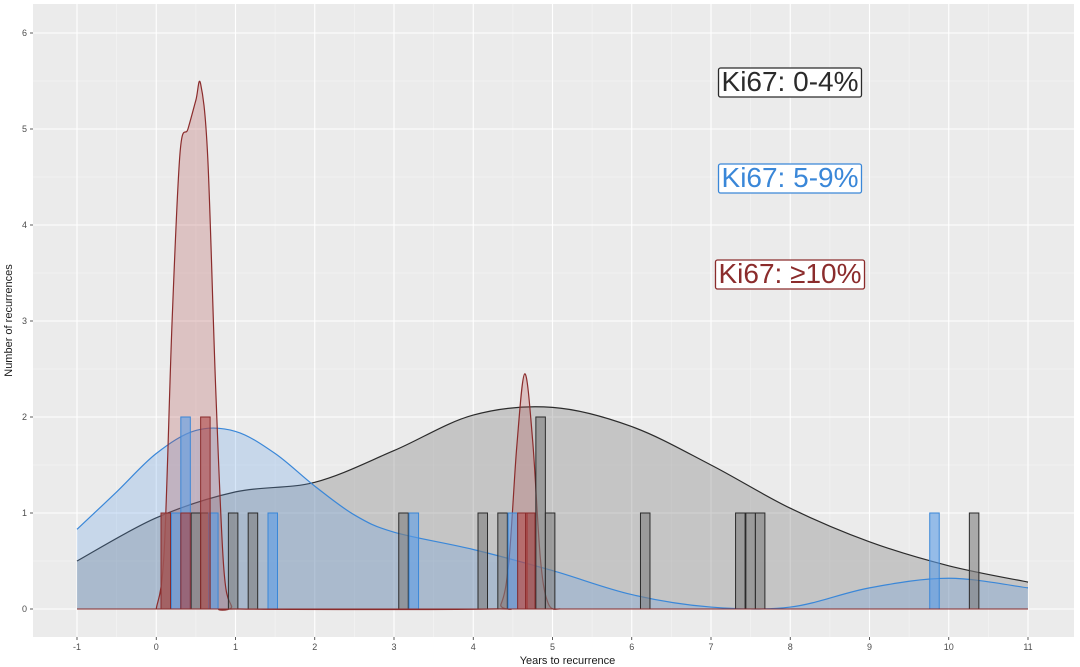 The height and width of the screenshot is (667, 1080). I want to click on x-tick-label: 6, so click(631, 647).